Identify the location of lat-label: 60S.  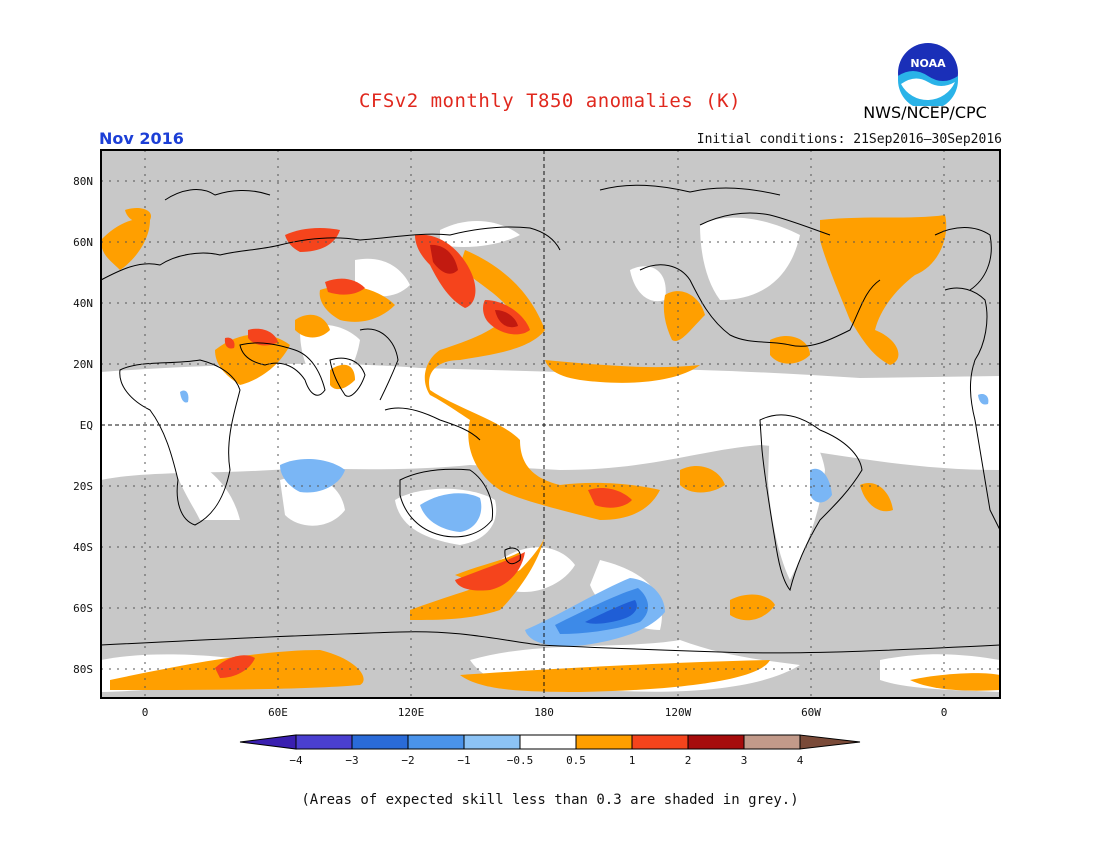
(83, 608).